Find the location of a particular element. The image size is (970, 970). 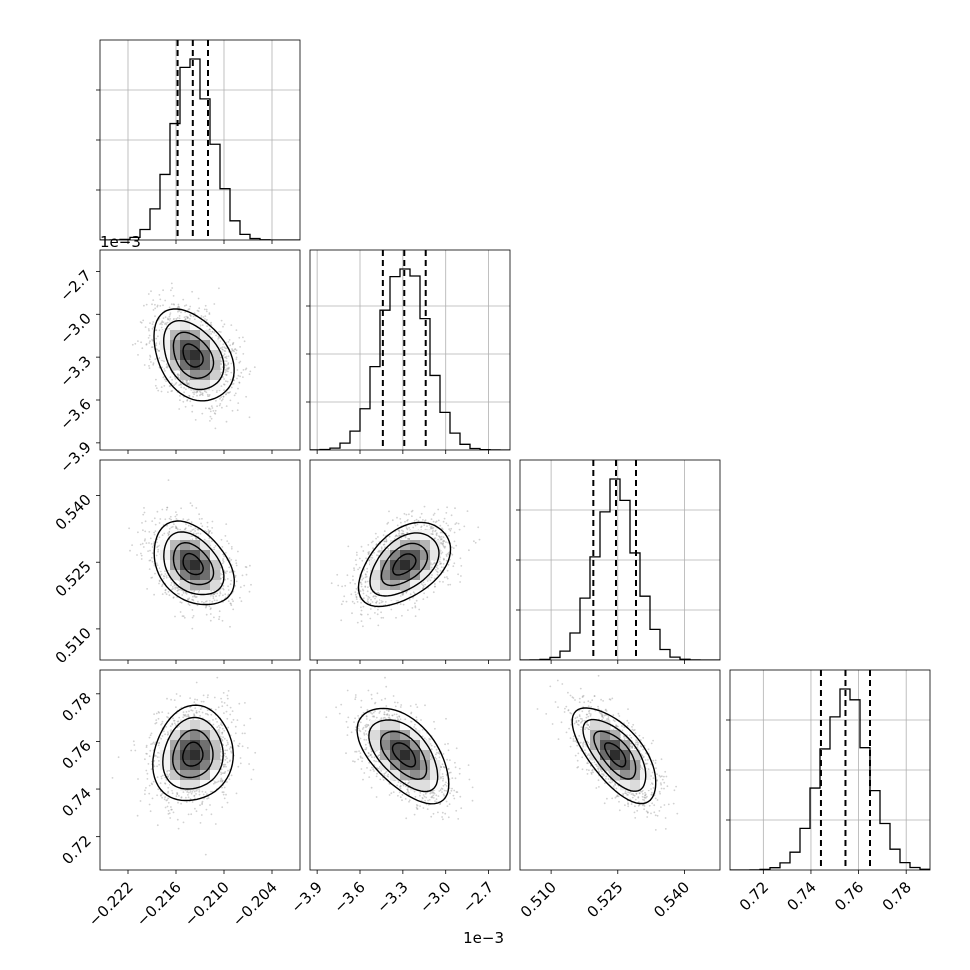

contour-line is located at coordinates (193, 355).